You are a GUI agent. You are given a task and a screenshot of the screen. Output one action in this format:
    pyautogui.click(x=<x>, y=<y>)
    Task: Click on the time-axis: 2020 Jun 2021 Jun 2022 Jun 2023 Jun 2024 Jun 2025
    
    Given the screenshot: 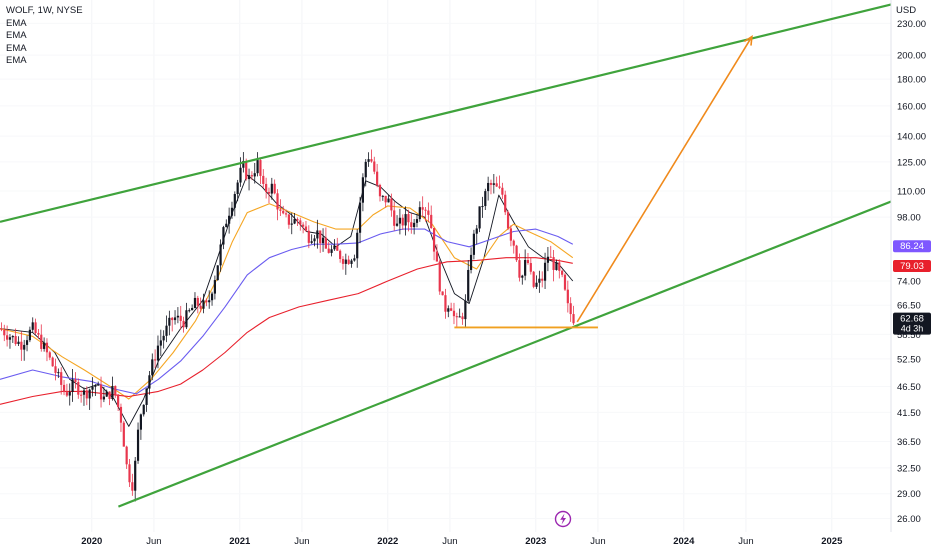 What is the action you would take?
    pyautogui.click(x=462, y=541)
    